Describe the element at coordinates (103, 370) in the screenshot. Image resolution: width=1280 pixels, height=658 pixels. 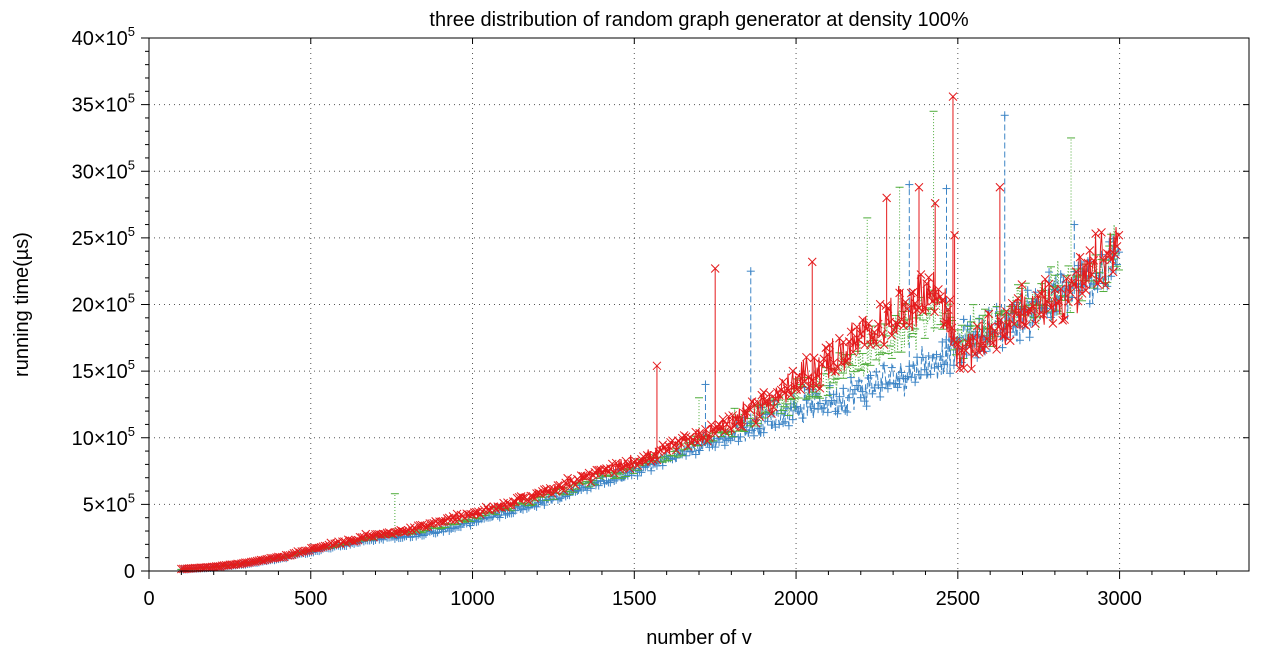
I see `y-tick-label: 15×105` at that location.